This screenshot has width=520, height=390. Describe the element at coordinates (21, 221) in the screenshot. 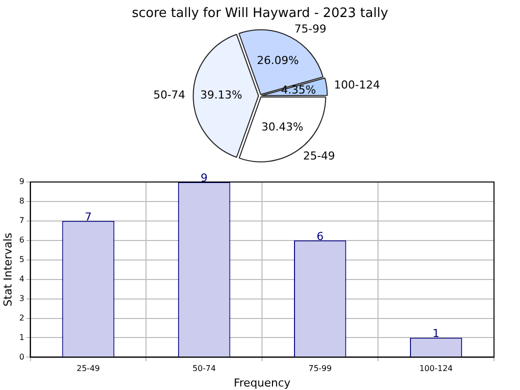

I see `y-tick-label: 7` at that location.